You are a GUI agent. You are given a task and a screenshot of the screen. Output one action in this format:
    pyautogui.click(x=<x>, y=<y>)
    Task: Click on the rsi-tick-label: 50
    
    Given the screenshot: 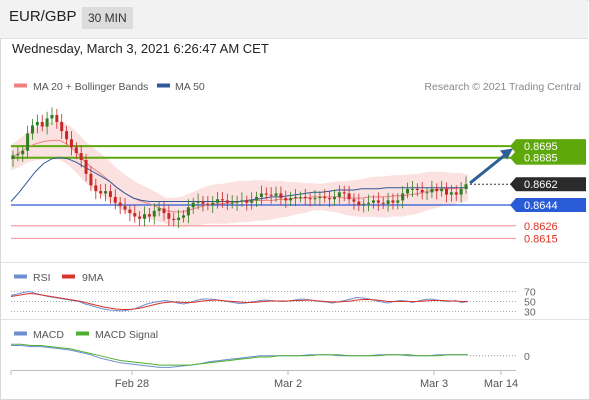 What is the action you would take?
    pyautogui.click(x=530, y=303)
    